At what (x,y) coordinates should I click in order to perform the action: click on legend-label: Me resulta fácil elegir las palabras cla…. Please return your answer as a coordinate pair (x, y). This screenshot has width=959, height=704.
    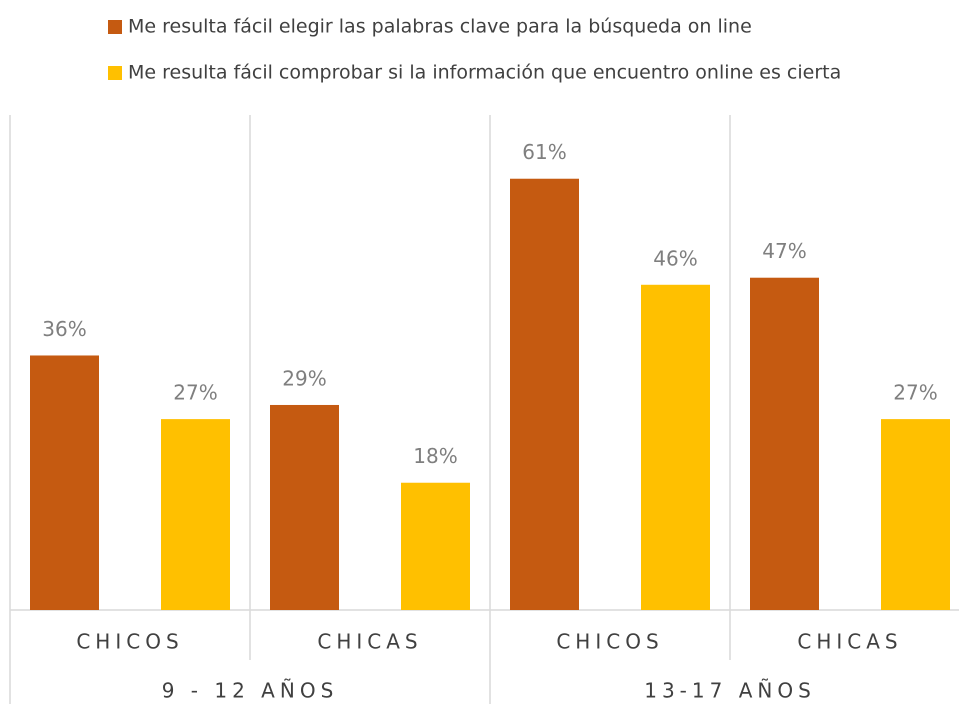
    Looking at the image, I should click on (440, 27).